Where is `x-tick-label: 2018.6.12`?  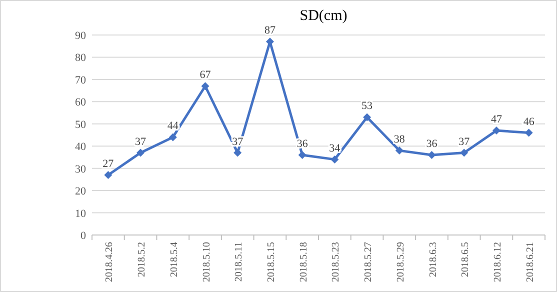
x-tick-label: 2018.6.12 is located at coordinates (498, 262).